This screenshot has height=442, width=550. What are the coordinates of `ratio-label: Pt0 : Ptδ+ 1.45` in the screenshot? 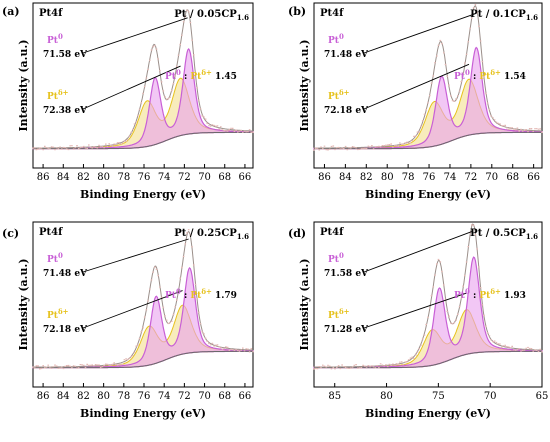 It's located at (201, 75).